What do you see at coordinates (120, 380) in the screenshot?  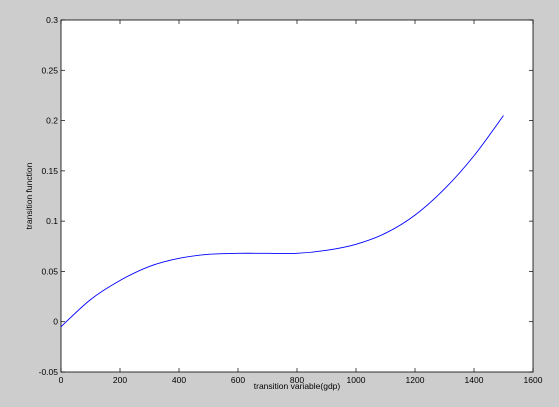 I see `x-tick-label: 200` at bounding box center [120, 380].